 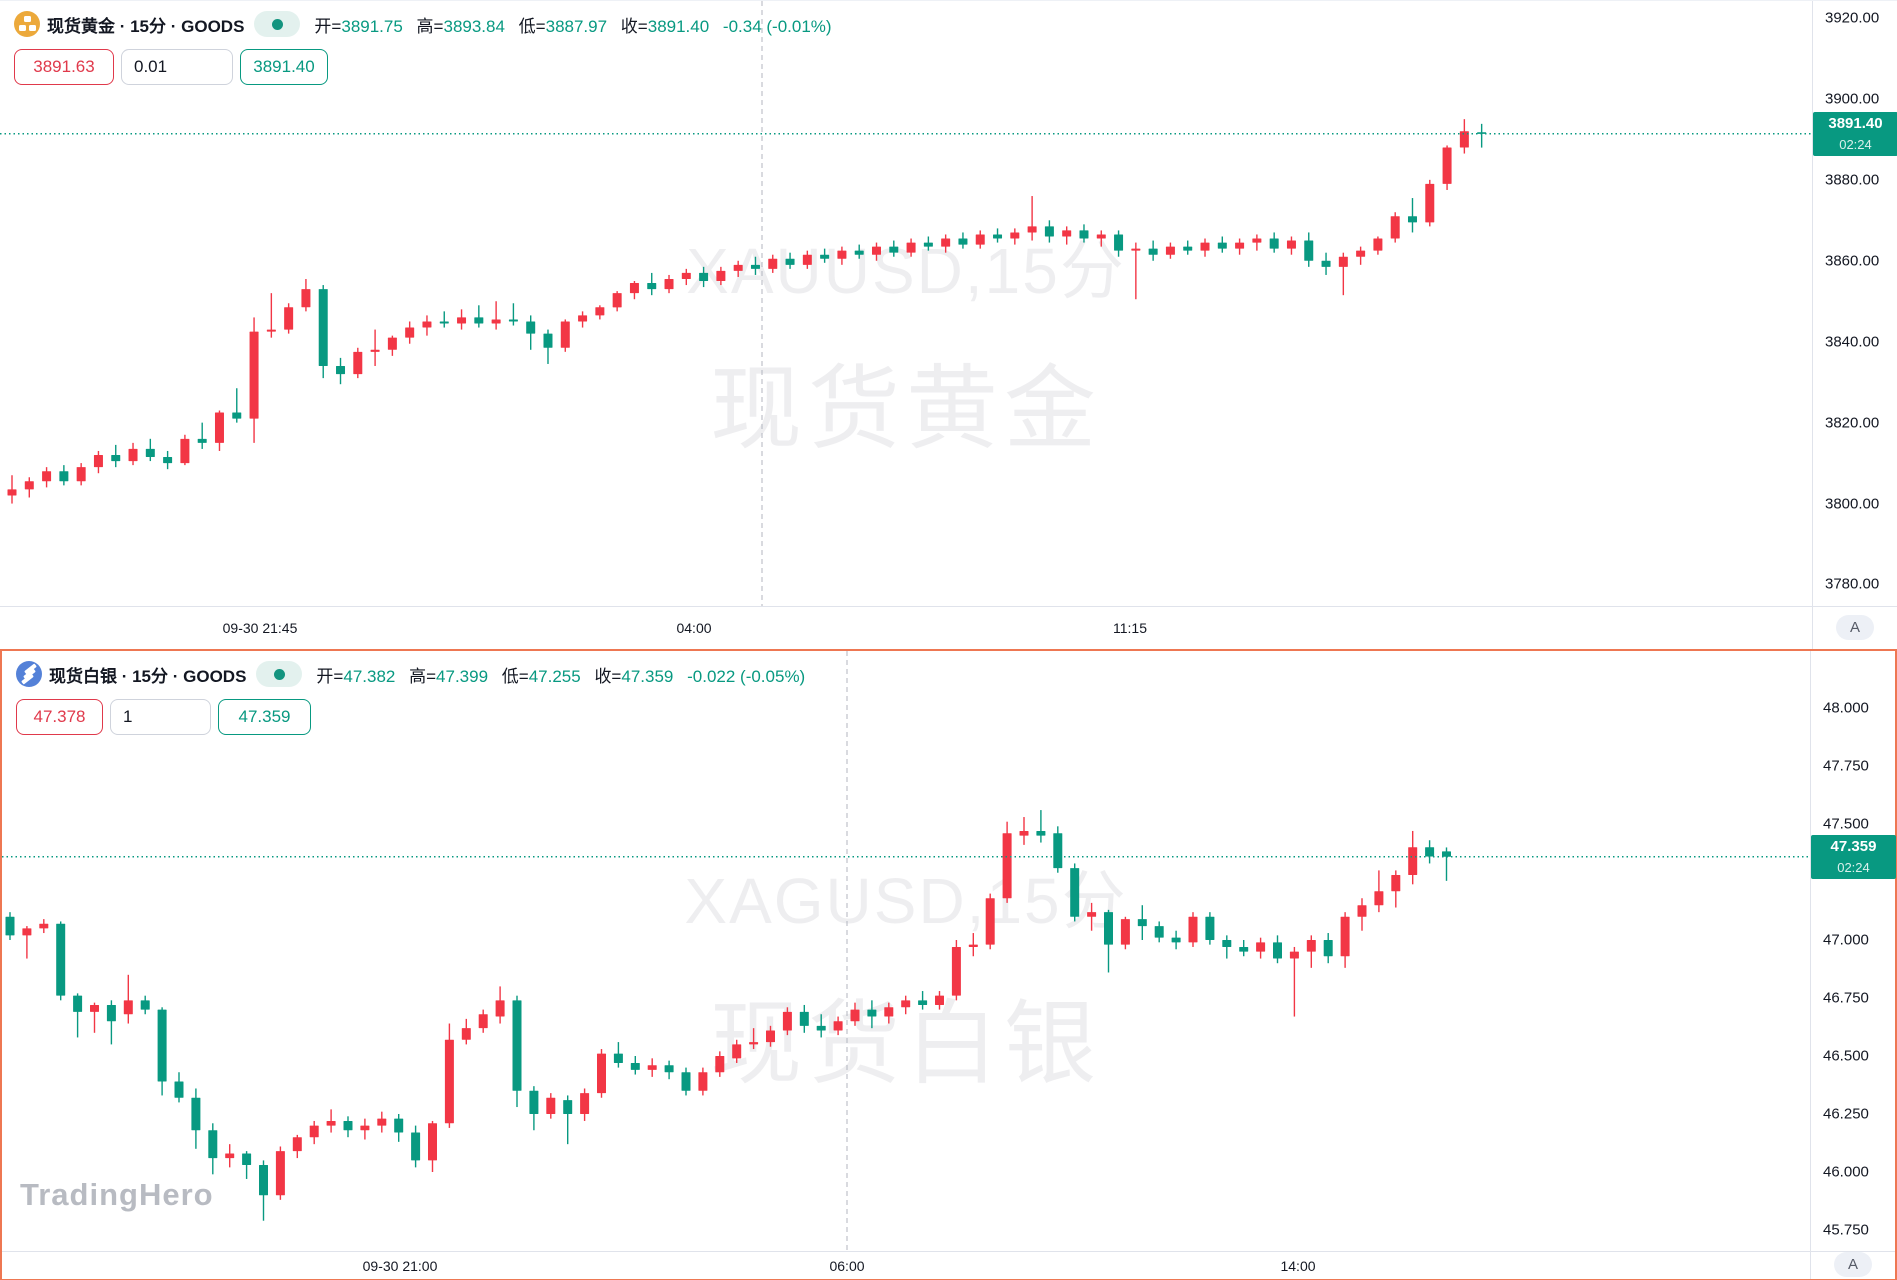 I want to click on silver-last-price: 47.359, so click(x=1853, y=846).